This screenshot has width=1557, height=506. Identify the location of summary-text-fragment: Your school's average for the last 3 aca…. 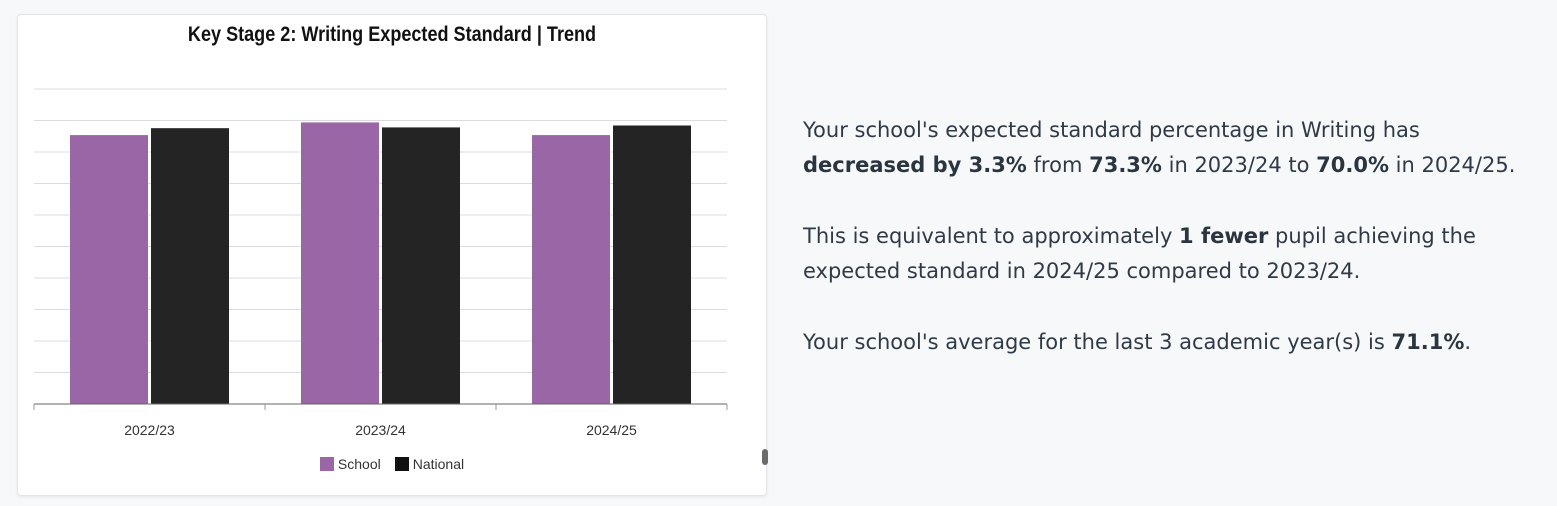
(1097, 342).